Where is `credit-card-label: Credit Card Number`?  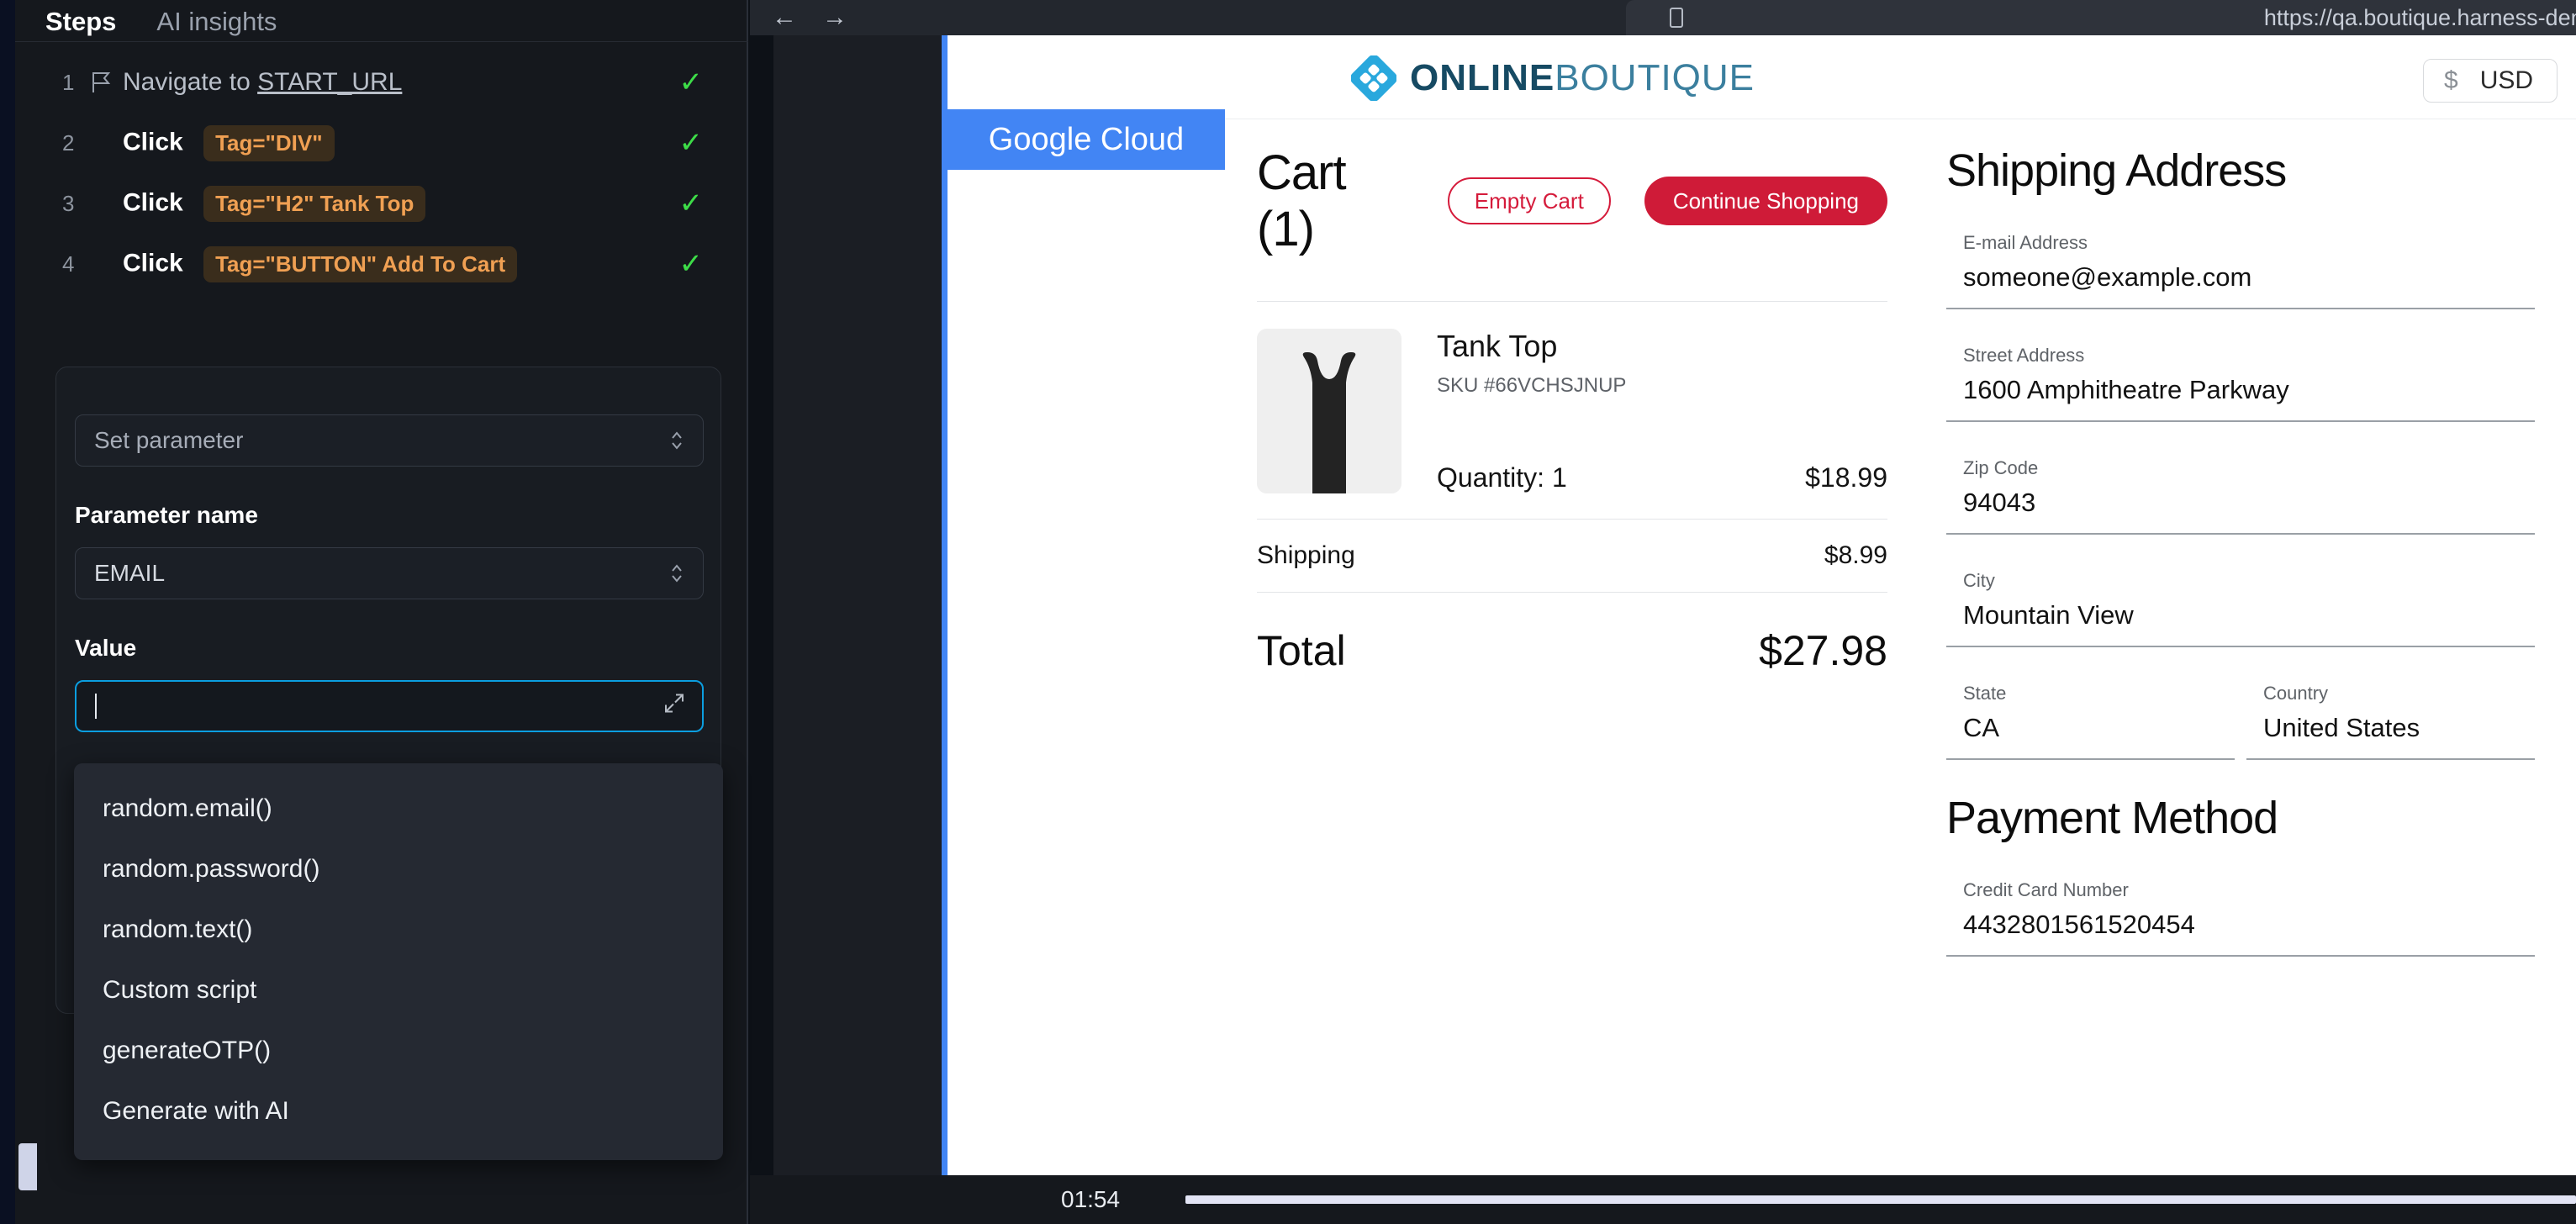
credit-card-label: Credit Card Number is located at coordinates (2046, 889).